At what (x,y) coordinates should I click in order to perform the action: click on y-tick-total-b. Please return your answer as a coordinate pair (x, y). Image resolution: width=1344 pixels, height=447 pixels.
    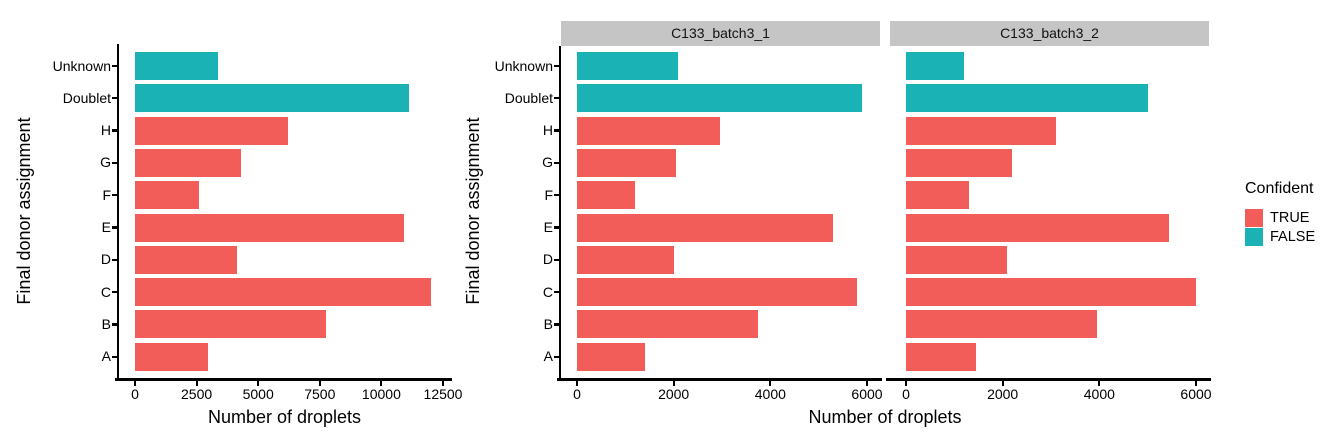
    Looking at the image, I should click on (114, 324).